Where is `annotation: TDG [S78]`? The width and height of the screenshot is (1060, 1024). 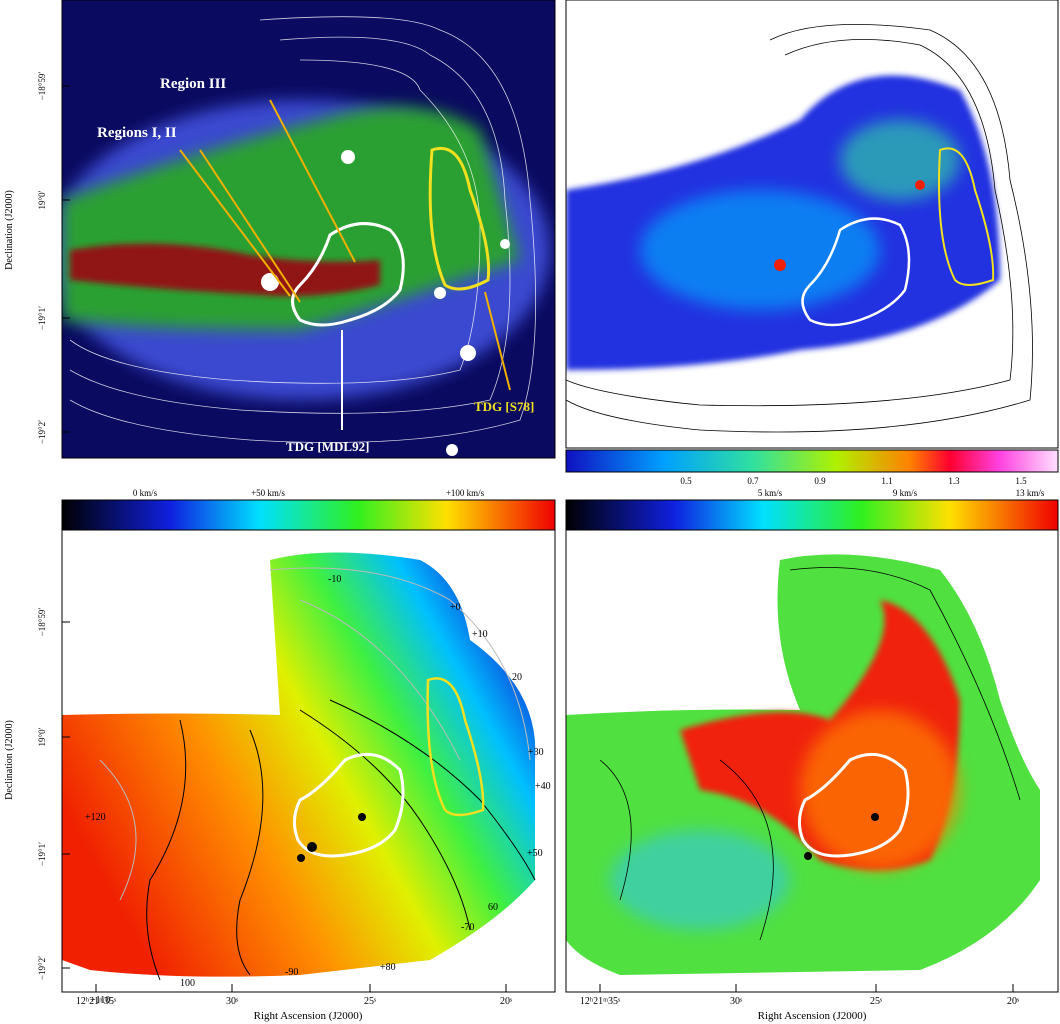 annotation: TDG [S78] is located at coordinates (504, 406).